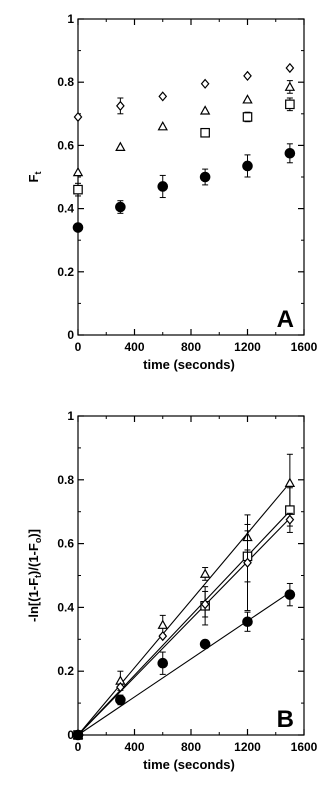 Image resolution: width=336 pixels, height=788 pixels. What do you see at coordinates (38, 576) in the screenshot?
I see `y-axis-title-part: t` at bounding box center [38, 576].